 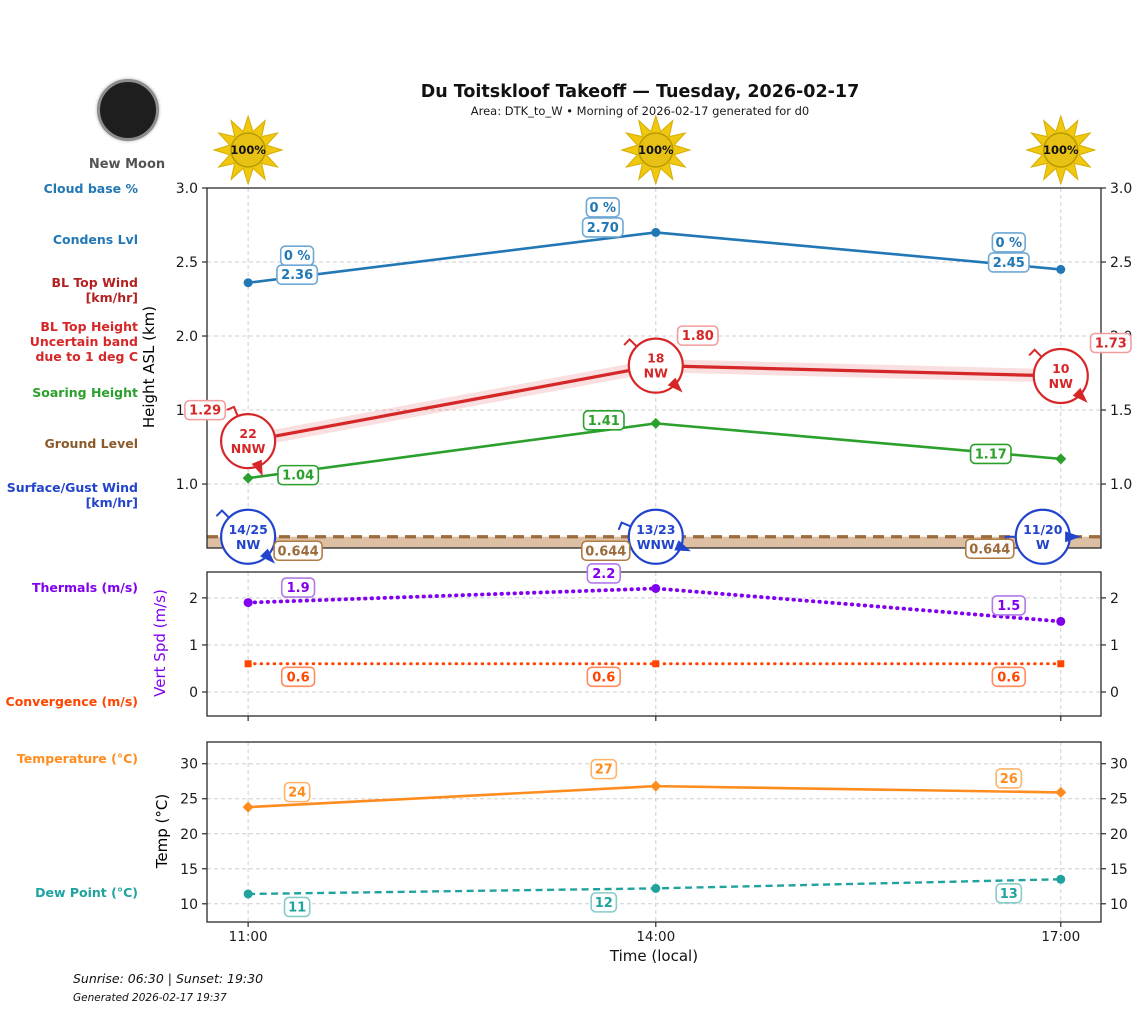 What do you see at coordinates (248, 448) in the screenshot?
I see `svg-text: NNW` at bounding box center [248, 448].